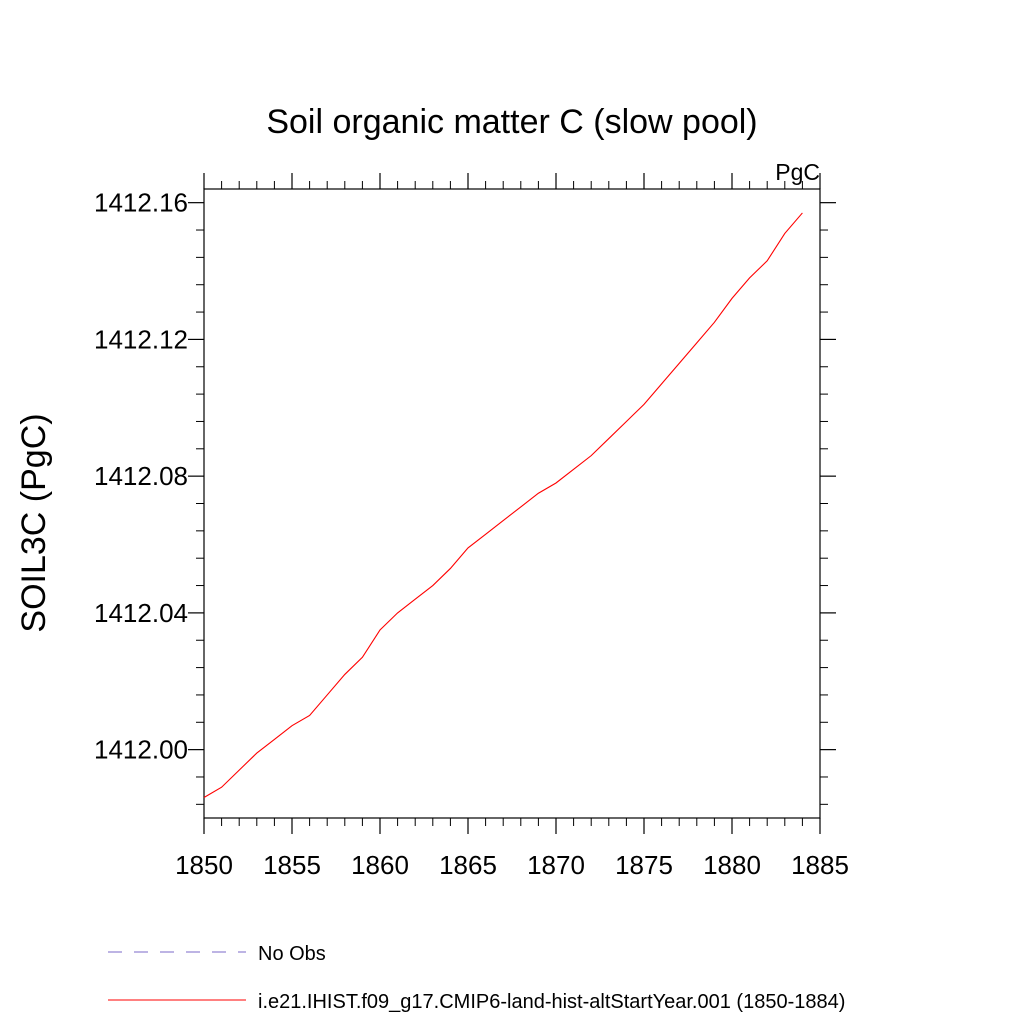 The height and width of the screenshot is (1024, 1024). What do you see at coordinates (34, 522) in the screenshot?
I see `y-axis-label: SOIL3C (PgC)` at bounding box center [34, 522].